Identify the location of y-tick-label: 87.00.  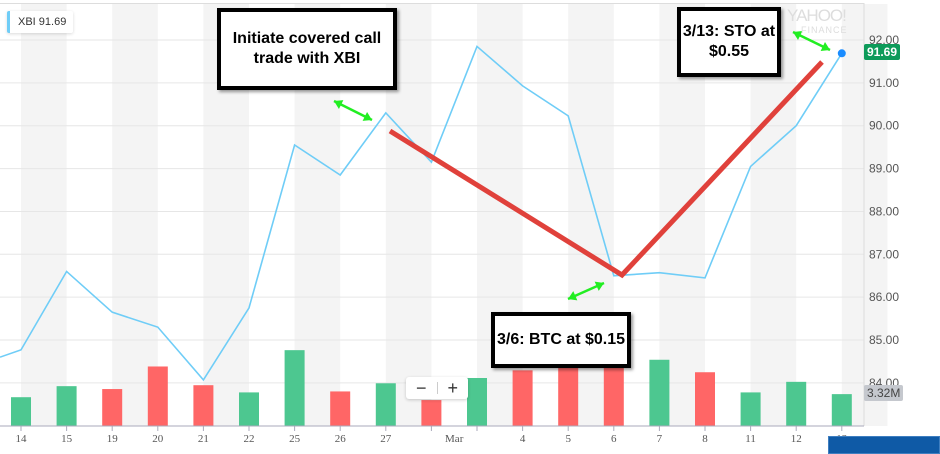
(884, 254).